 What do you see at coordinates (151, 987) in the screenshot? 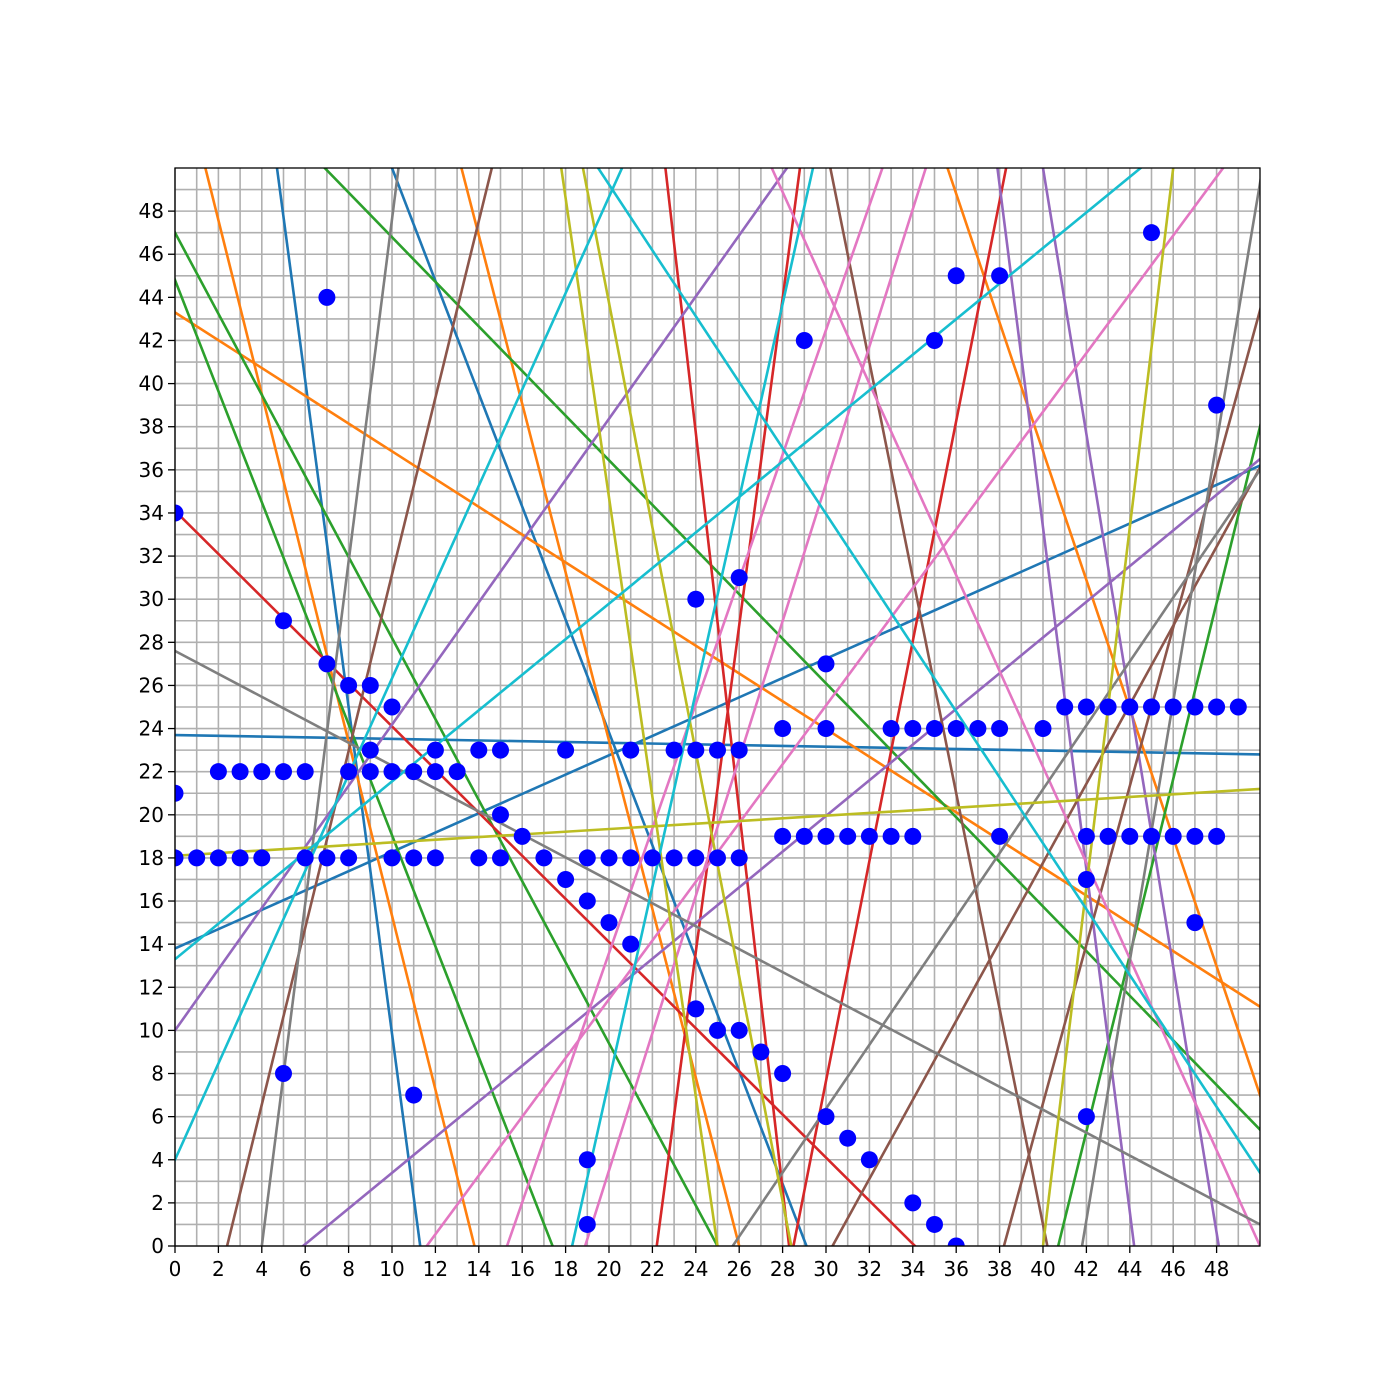
I see `y-tick-label: 12` at bounding box center [151, 987].